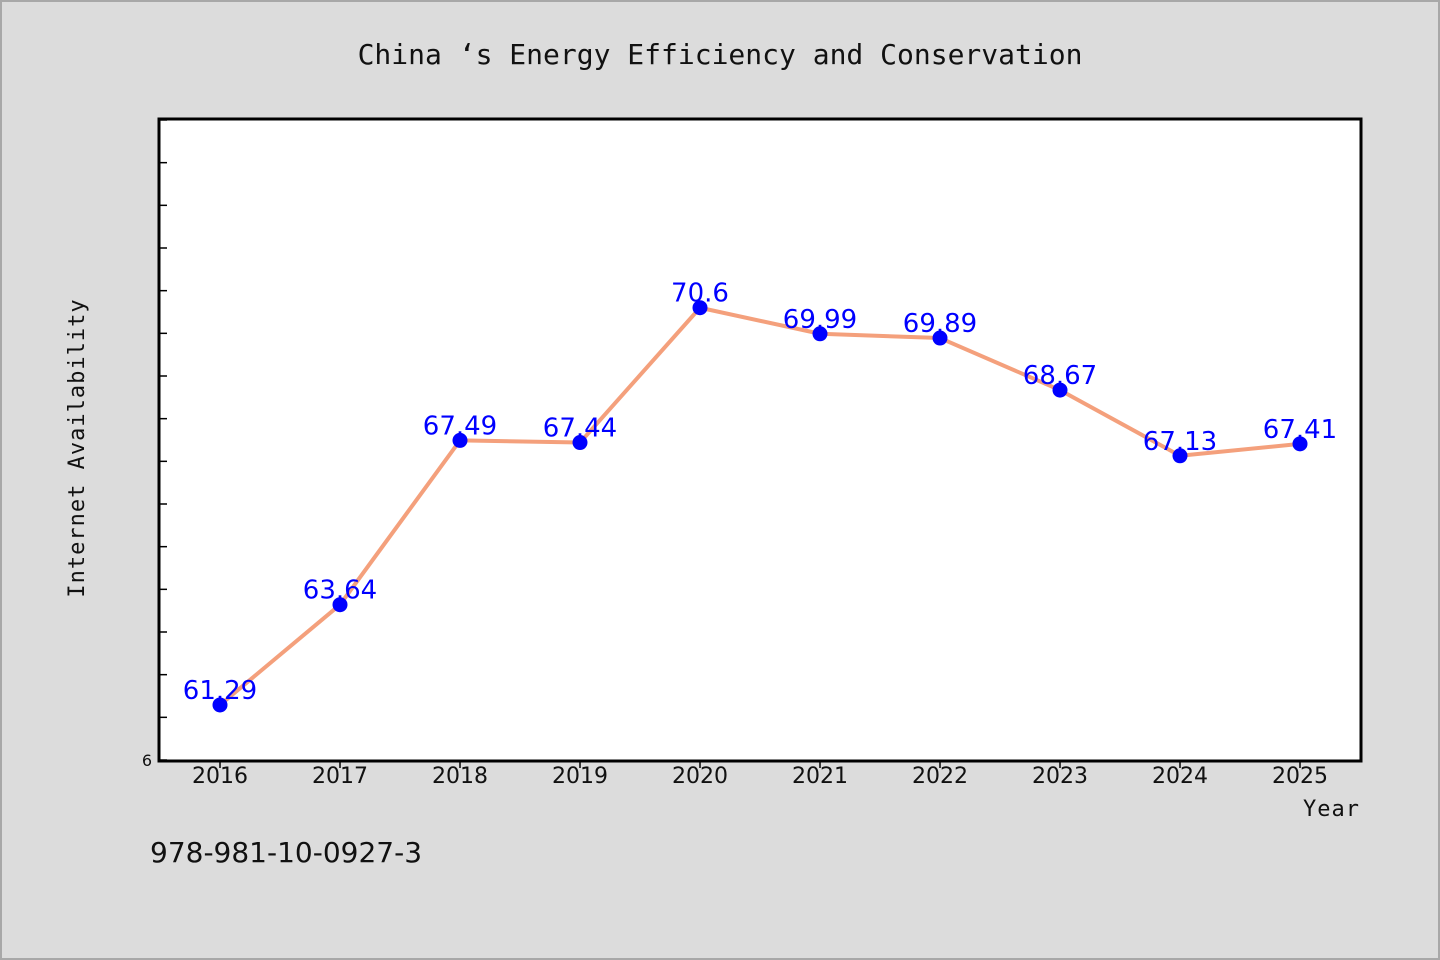  Describe the element at coordinates (580, 776) in the screenshot. I see `x-tick-label: 2019` at that location.